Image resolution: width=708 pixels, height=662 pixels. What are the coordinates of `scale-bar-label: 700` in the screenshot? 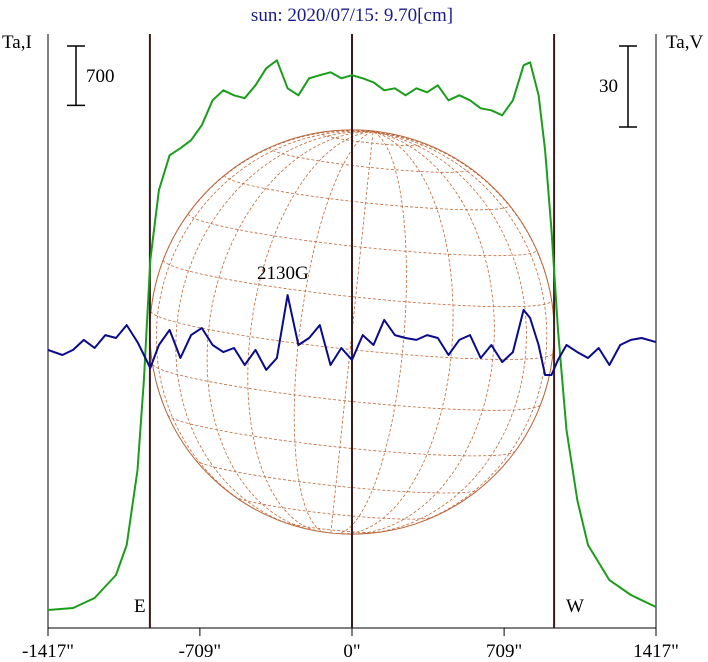 It's located at (100, 76).